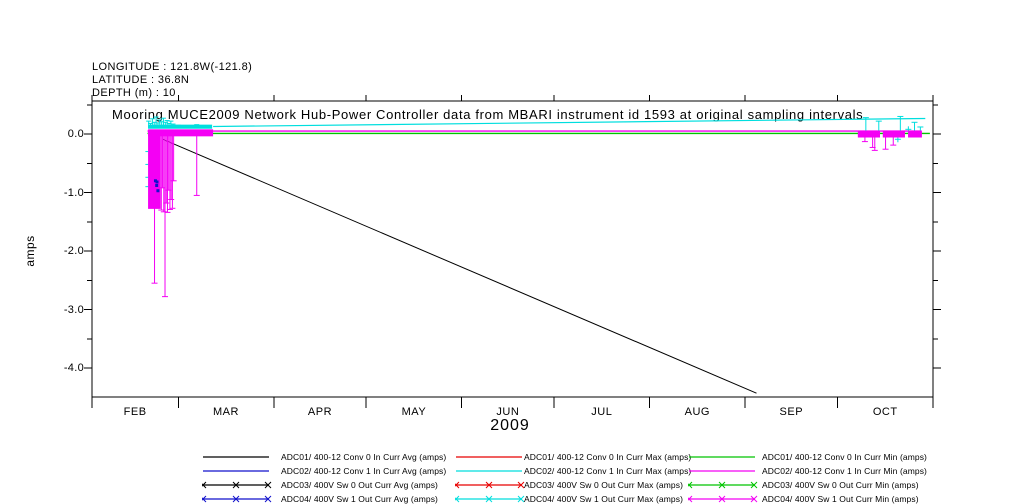 Image resolution: width=1009 pixels, height=504 pixels. What do you see at coordinates (359, 499) in the screenshot?
I see `legend-label: ADC04/ 400V Sw 1 Out Curr Avg (amps)` at bounding box center [359, 499].